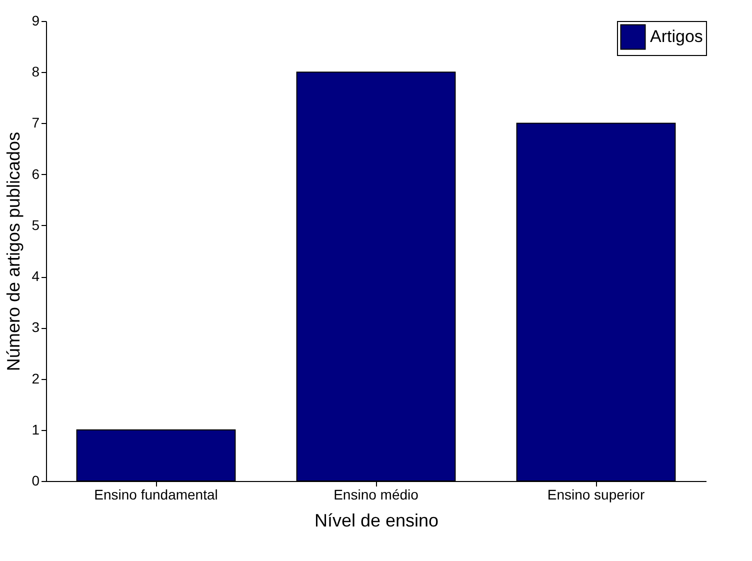 The height and width of the screenshot is (561, 752). I want to click on y-axis-title: Número de artigos publicados, so click(14, 252).